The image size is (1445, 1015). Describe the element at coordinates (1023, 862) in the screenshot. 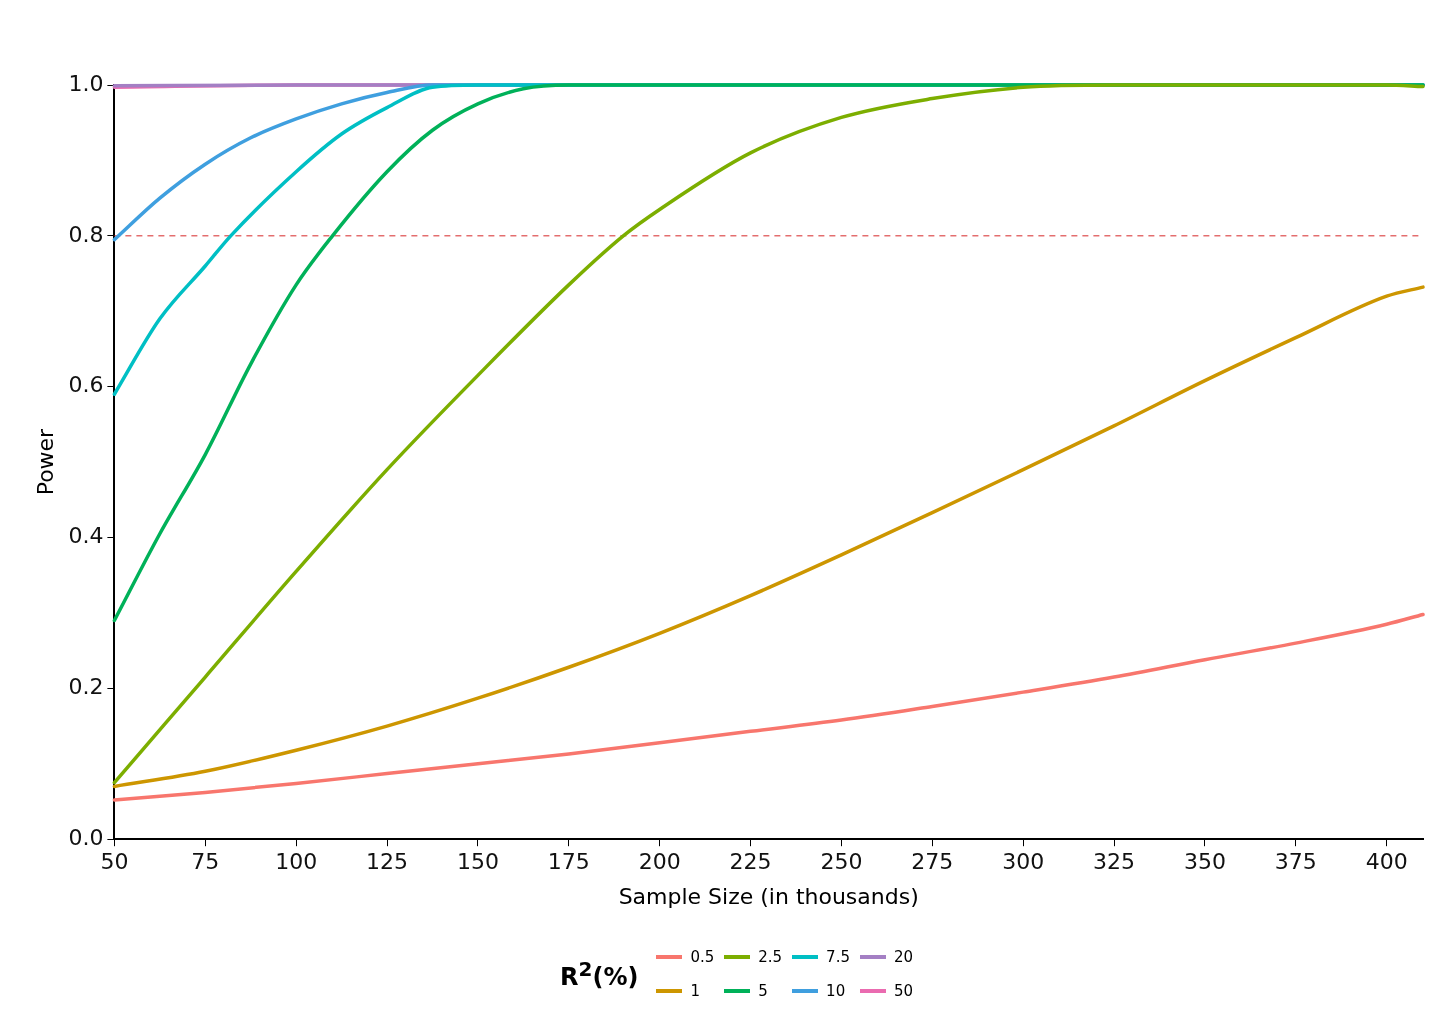

I see `x-tick-label: 300` at that location.